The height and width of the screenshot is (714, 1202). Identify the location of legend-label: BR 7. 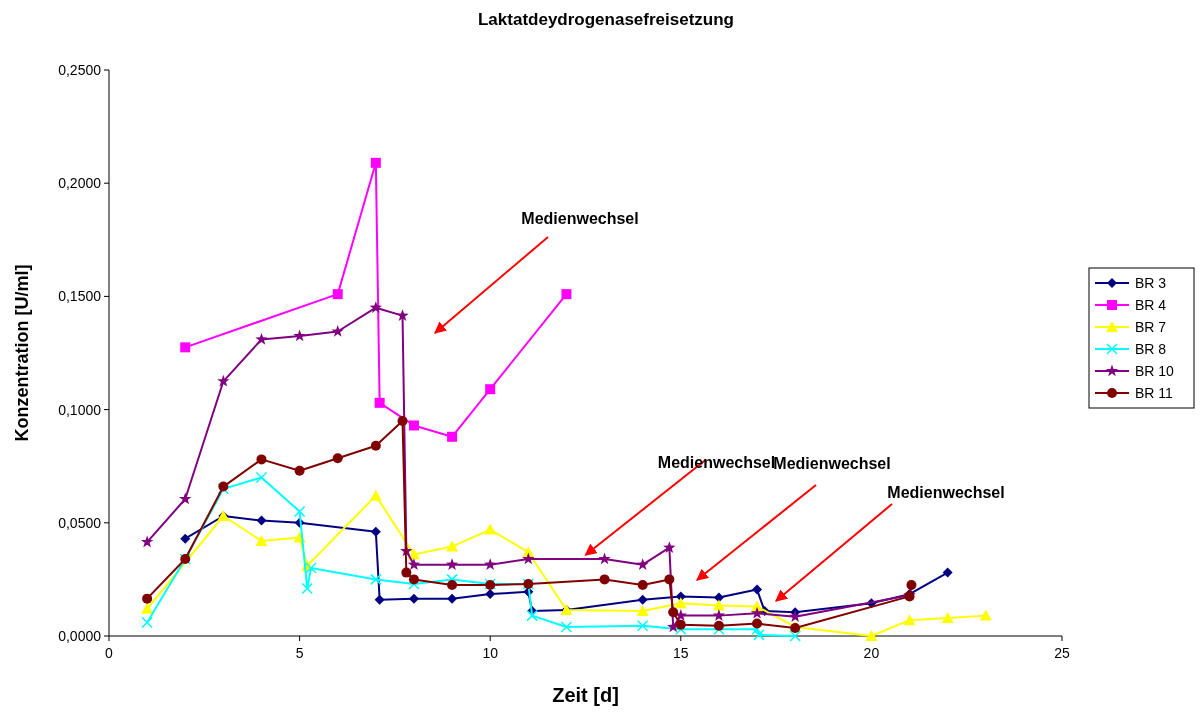
(1151, 326).